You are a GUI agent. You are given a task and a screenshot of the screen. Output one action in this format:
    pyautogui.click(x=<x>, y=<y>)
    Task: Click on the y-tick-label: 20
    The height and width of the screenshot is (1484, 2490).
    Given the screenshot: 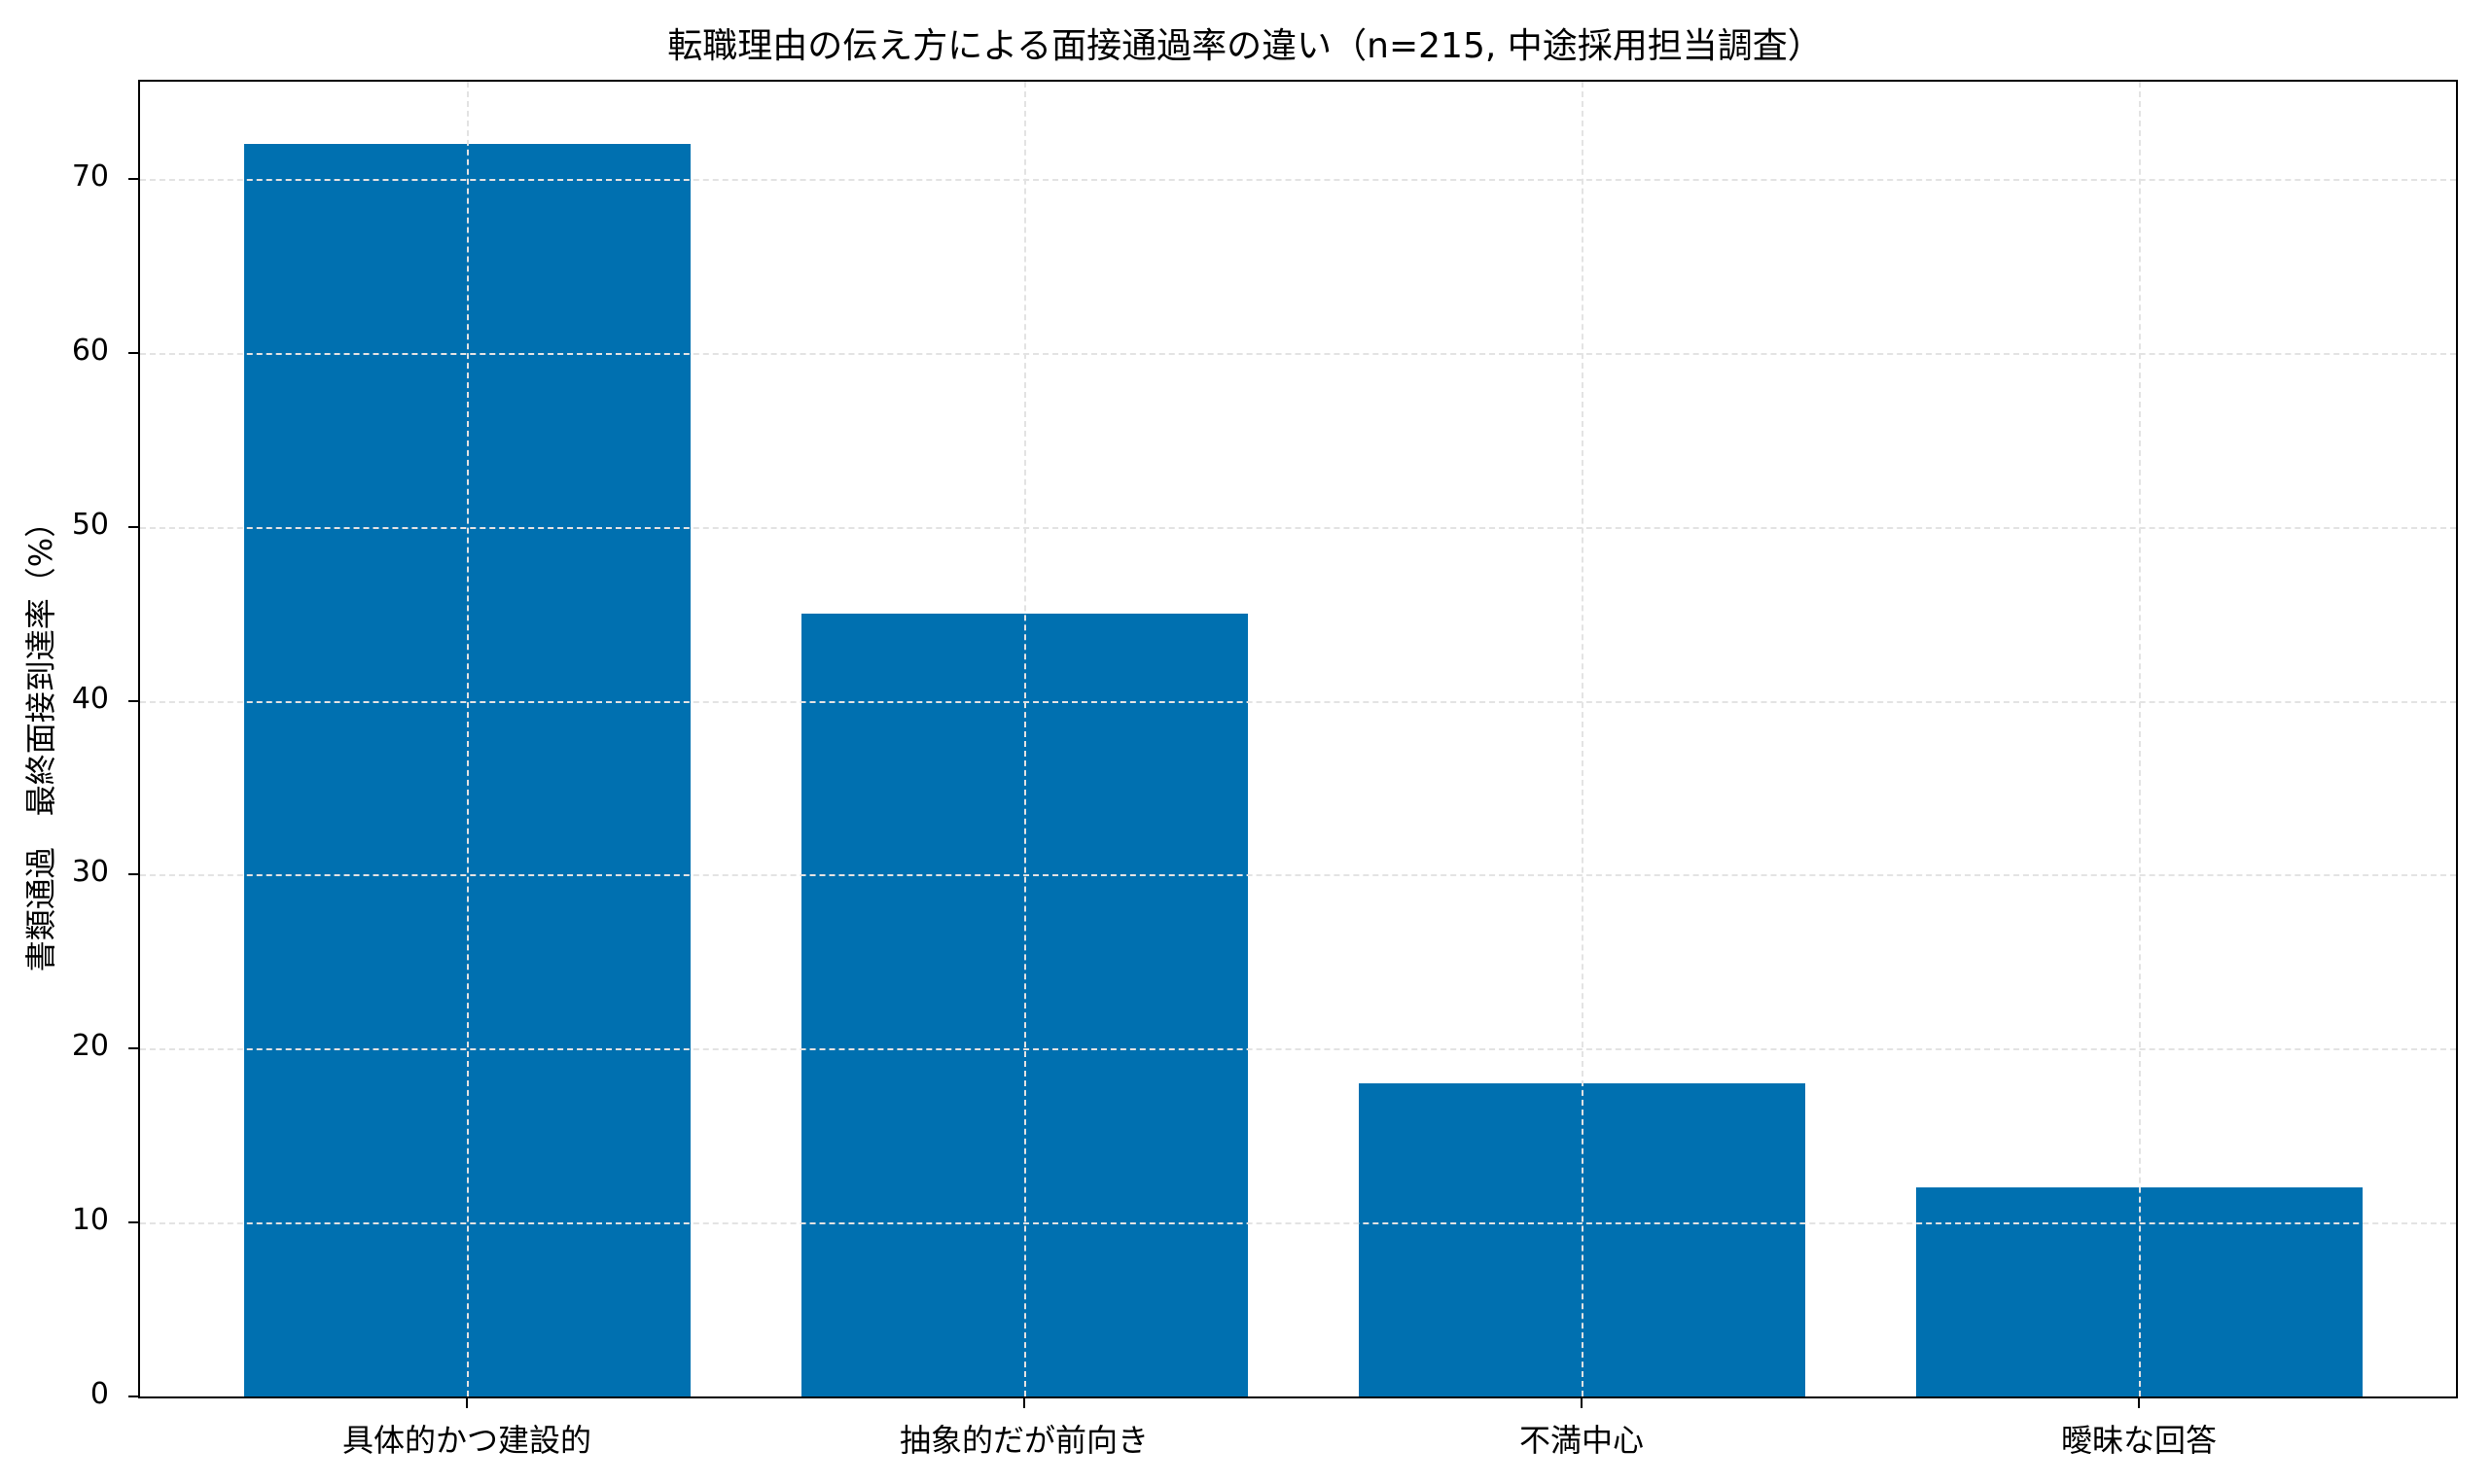 What is the action you would take?
    pyautogui.click(x=90, y=1047)
    